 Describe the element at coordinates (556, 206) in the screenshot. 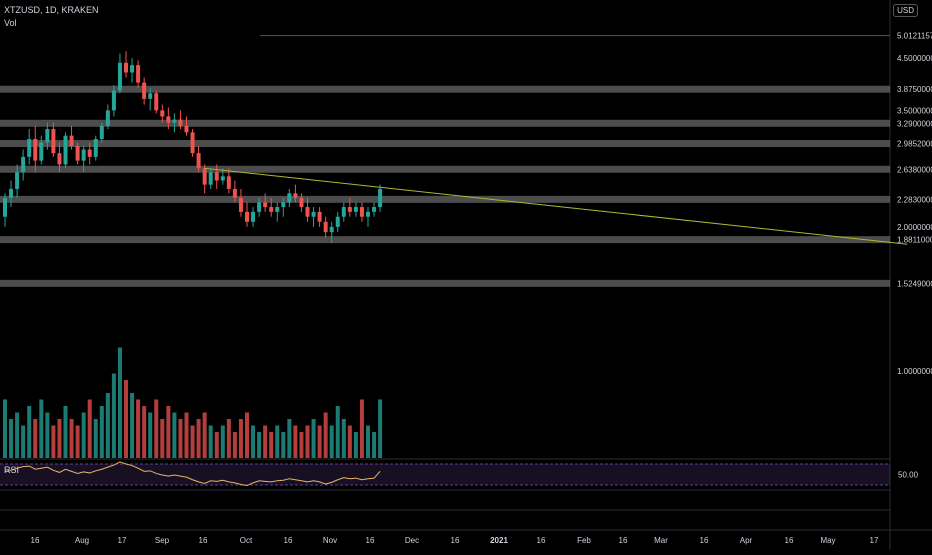

I see `trendline` at that location.